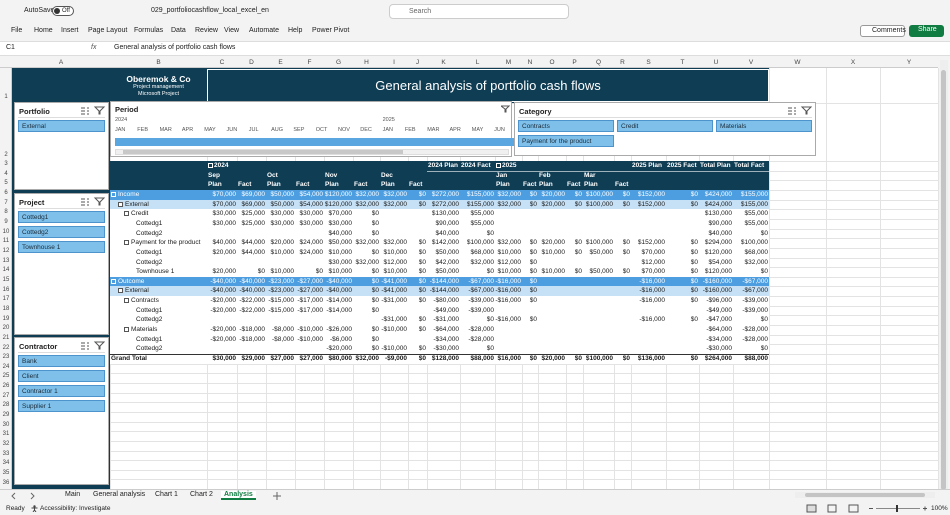 This screenshot has width=950, height=515. What do you see at coordinates (299, 130) in the screenshot?
I see `timeline-month: SEP` at bounding box center [299, 130].